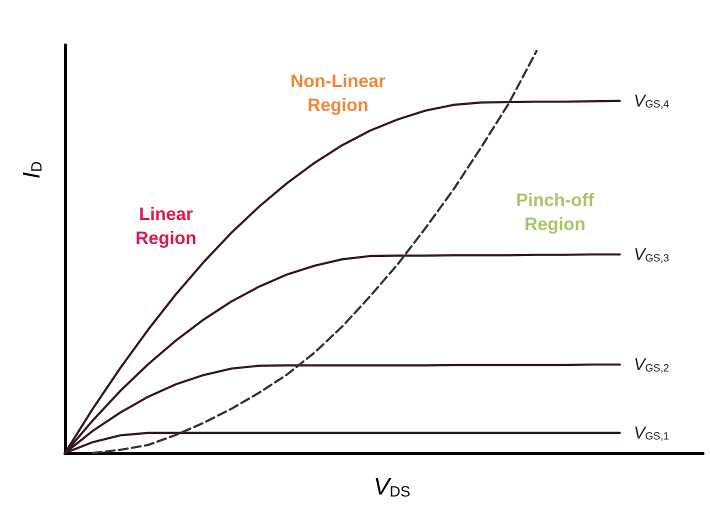  I want to click on series-label: VGS,3, so click(652, 254).